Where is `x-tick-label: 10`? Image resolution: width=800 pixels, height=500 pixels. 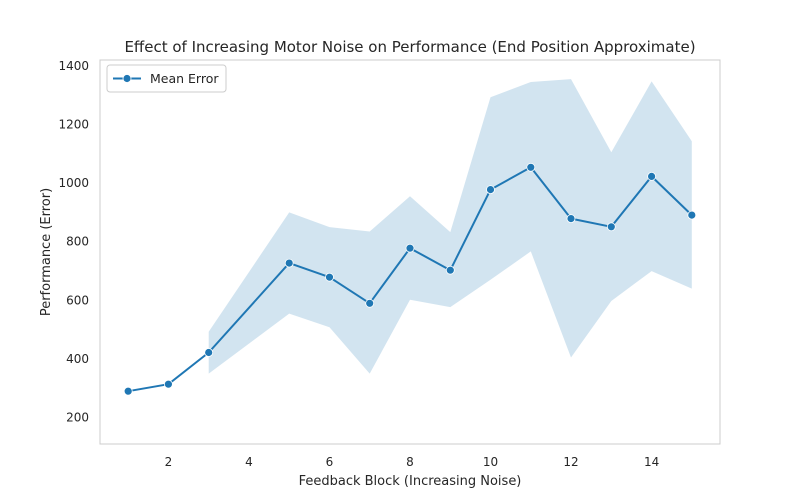
x-tick-label: 10 is located at coordinates (490, 462).